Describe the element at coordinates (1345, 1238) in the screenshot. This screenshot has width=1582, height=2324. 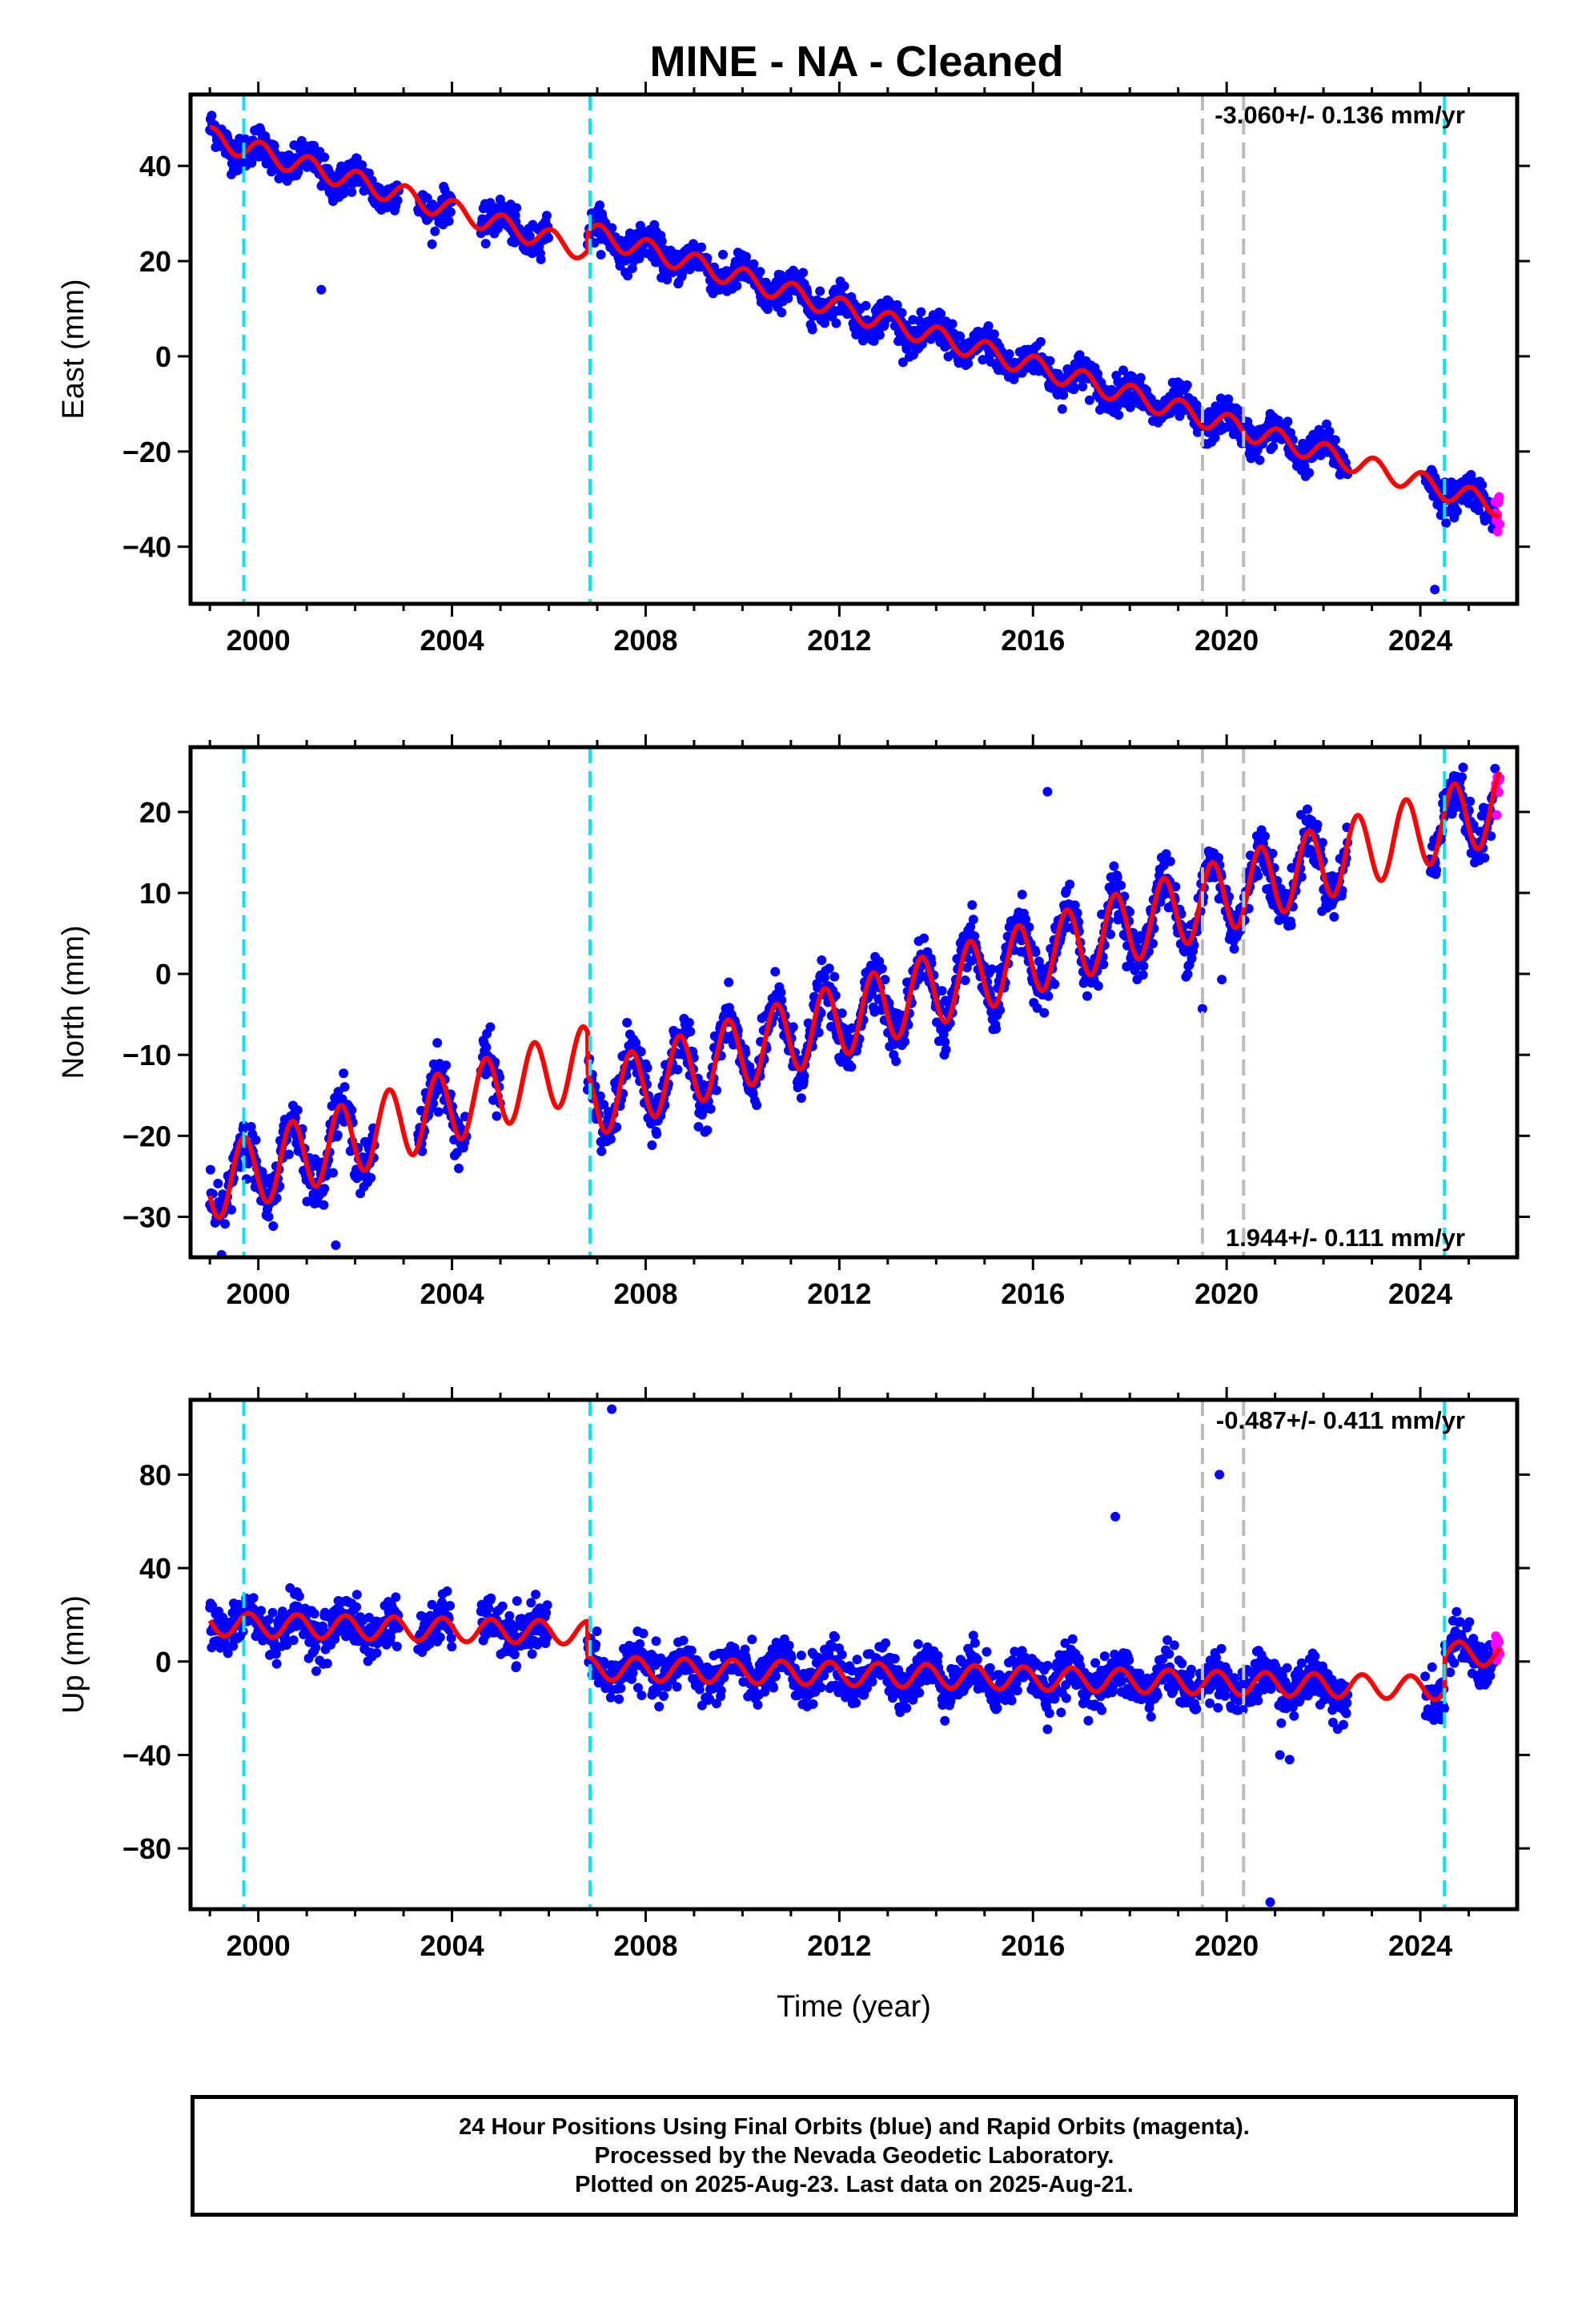
I see `rate-label: 1.944+/- 0.111 mm/yr` at that location.